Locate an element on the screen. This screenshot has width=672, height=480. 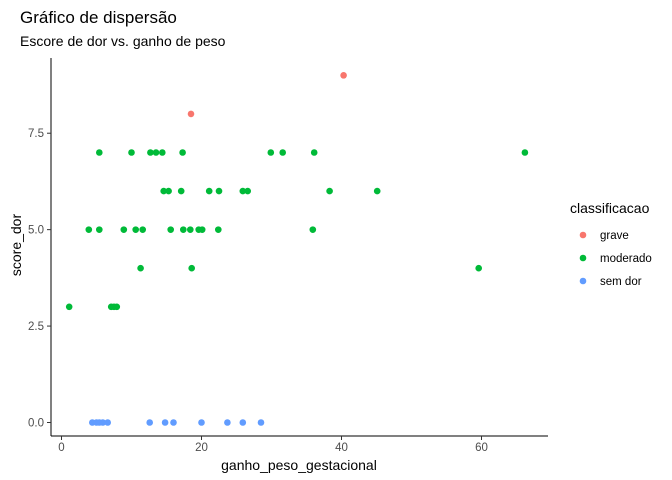
x-tick-label: 20 is located at coordinates (201, 448).